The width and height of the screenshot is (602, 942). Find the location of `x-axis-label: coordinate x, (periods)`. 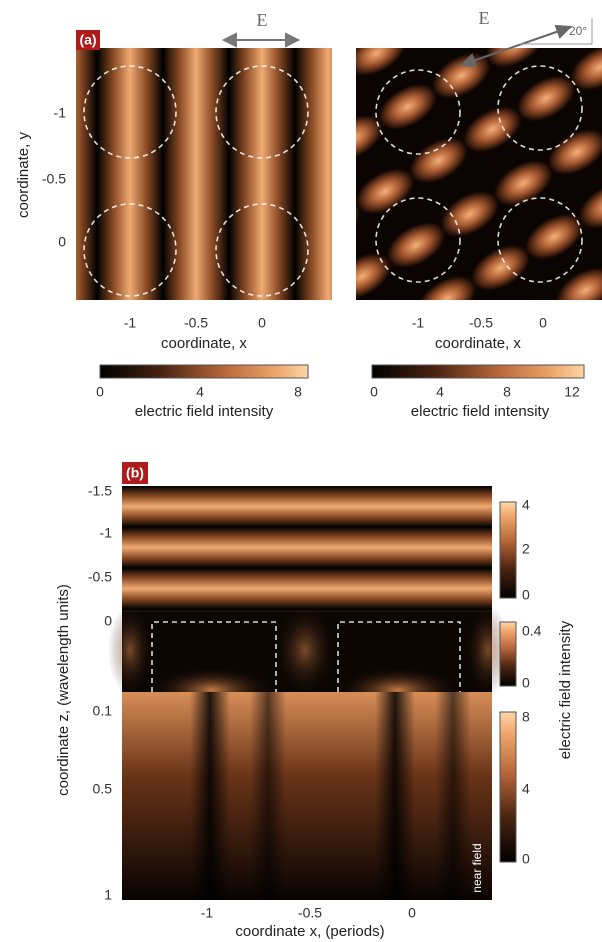

x-axis-label: coordinate x, (periods) is located at coordinates (309, 931).